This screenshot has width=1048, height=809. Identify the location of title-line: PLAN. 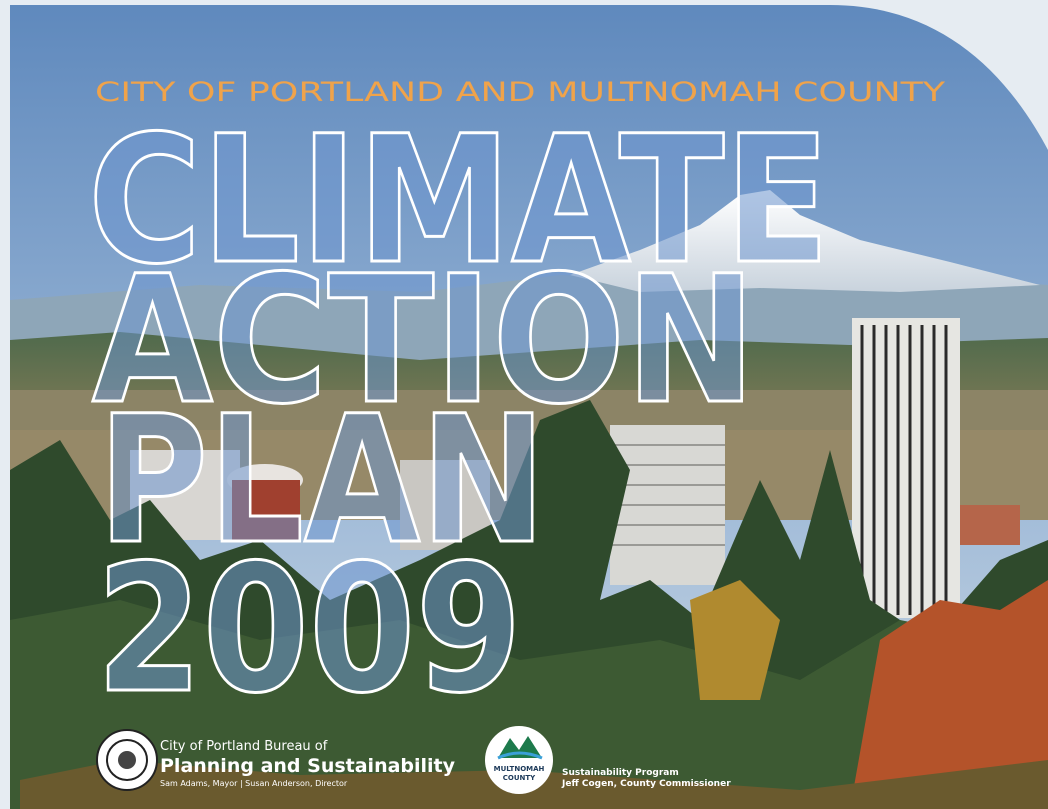
(322, 480).